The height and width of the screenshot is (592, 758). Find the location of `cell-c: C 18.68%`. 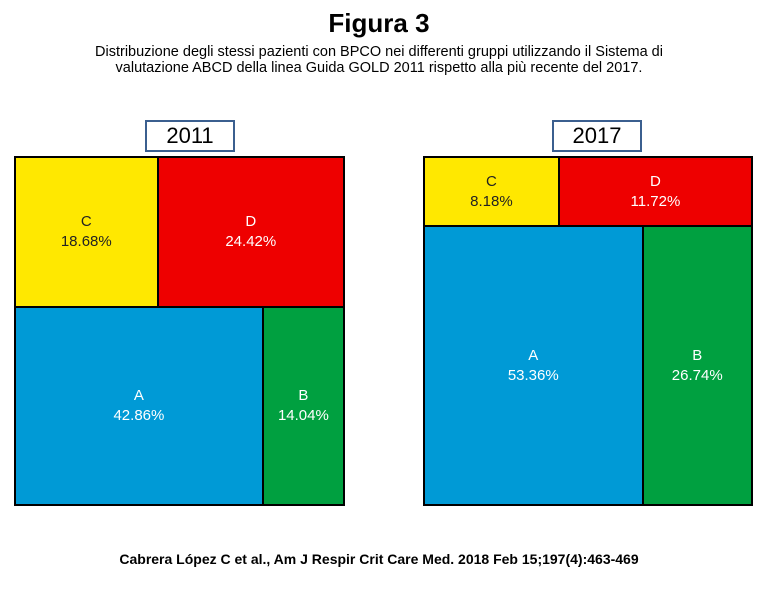

cell-c: C 18.68% is located at coordinates (86, 232).